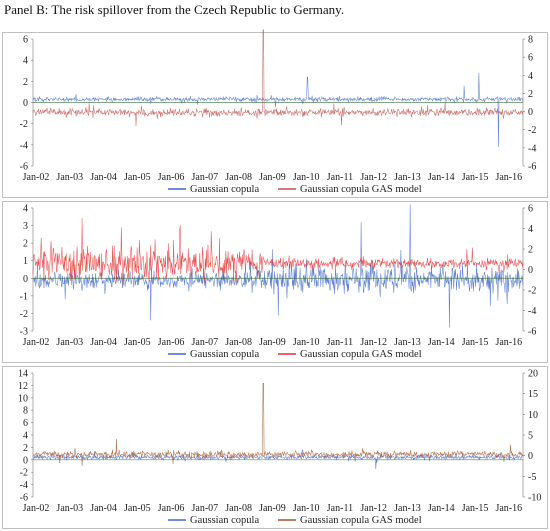 The image size is (550, 531). What do you see at coordinates (533, 415) in the screenshot?
I see `right-tick-label: 10` at bounding box center [533, 415].